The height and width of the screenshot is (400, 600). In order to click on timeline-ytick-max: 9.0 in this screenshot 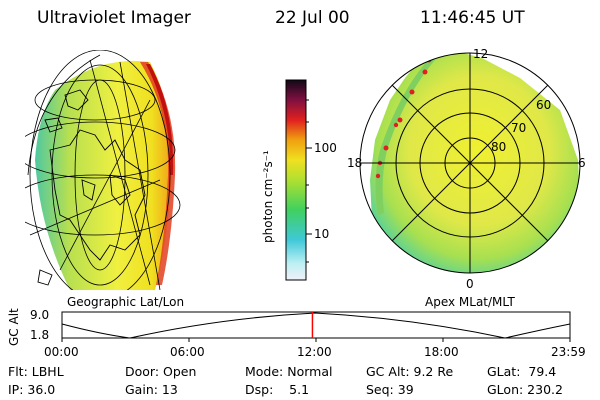, I will do `click(40, 315)`.